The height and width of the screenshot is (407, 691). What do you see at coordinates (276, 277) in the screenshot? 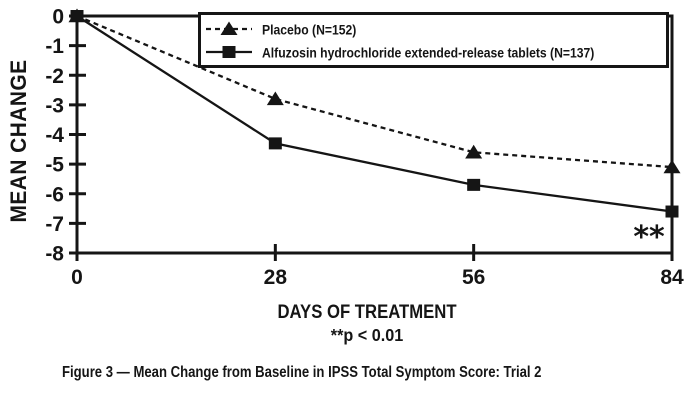
I see `x-tick-label: 28` at bounding box center [276, 277].